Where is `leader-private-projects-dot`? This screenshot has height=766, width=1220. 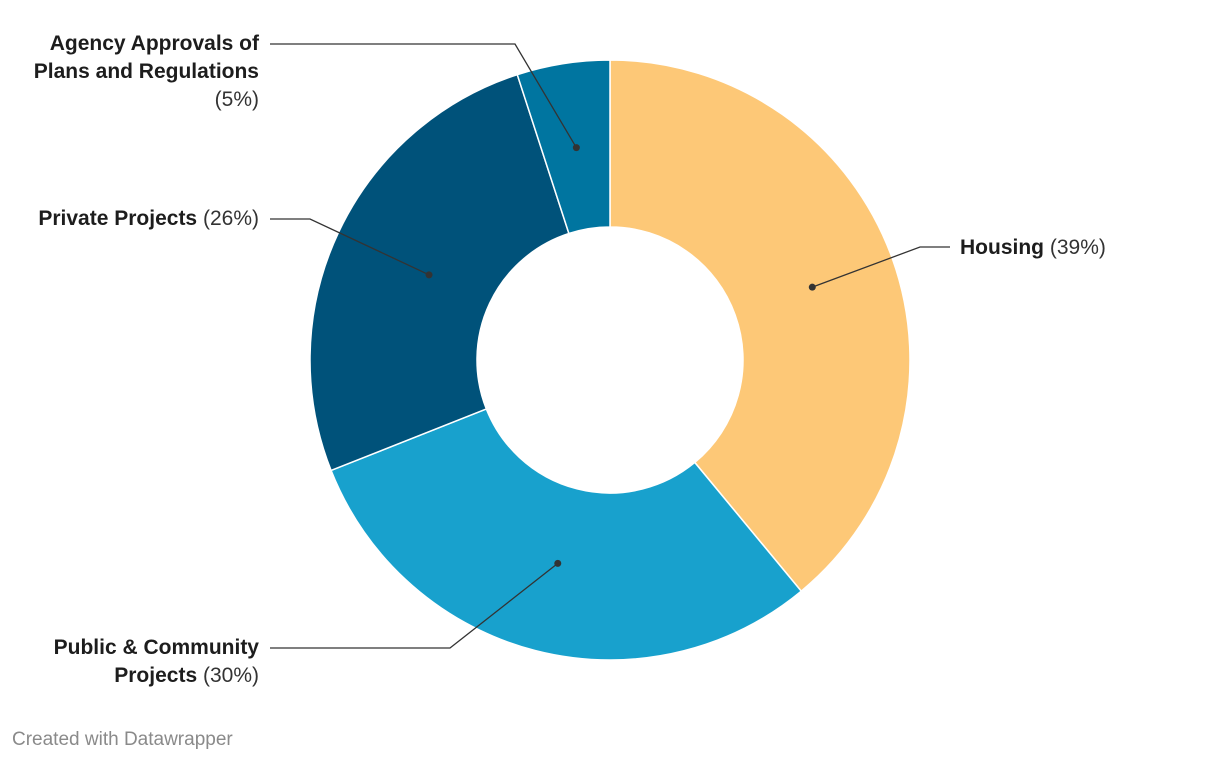 leader-private-projects-dot is located at coordinates (429, 275).